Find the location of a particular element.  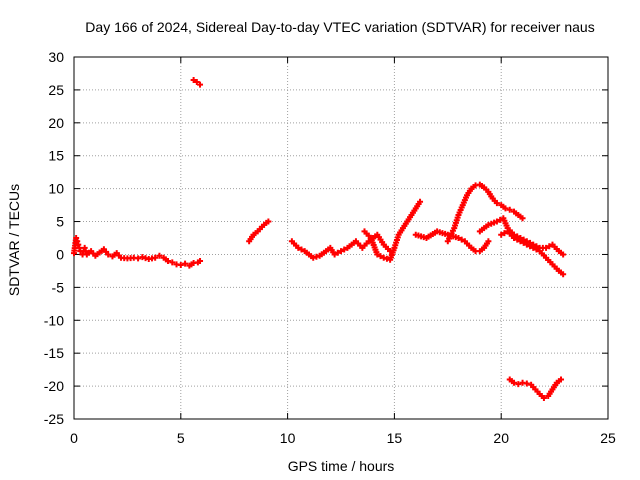

x-tick-label: 15 is located at coordinates (395, 438).